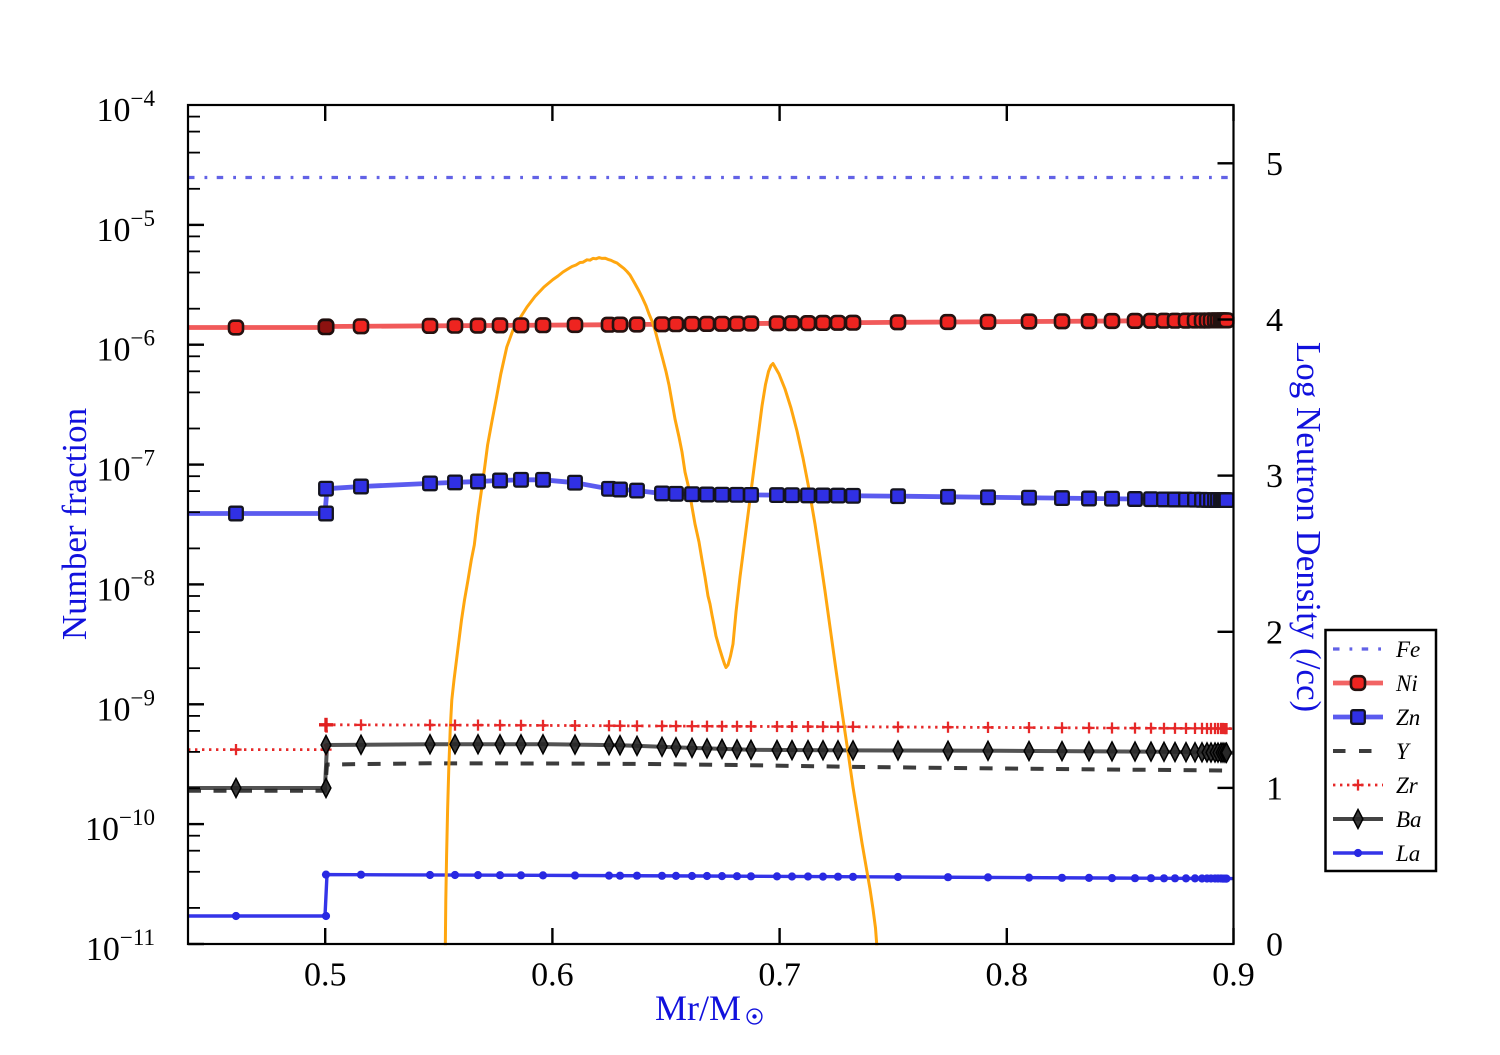 The image size is (1500, 1055). I want to click on svg-text: Mr/M, so click(698, 1008).